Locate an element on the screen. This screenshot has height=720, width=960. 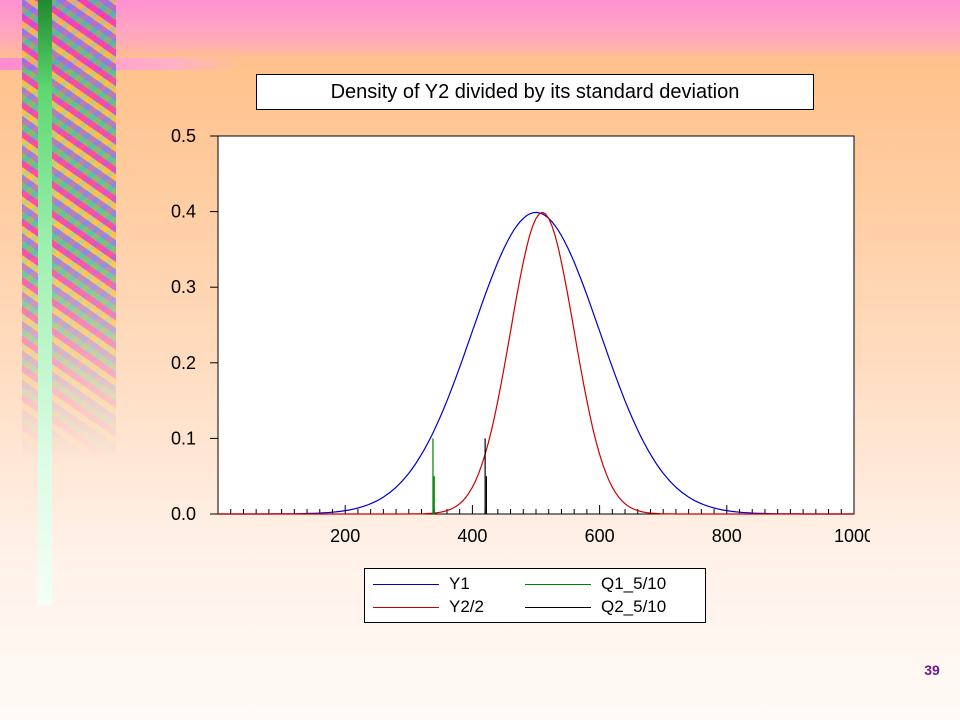
y-tick-label: 0.4 is located at coordinates (183, 212).